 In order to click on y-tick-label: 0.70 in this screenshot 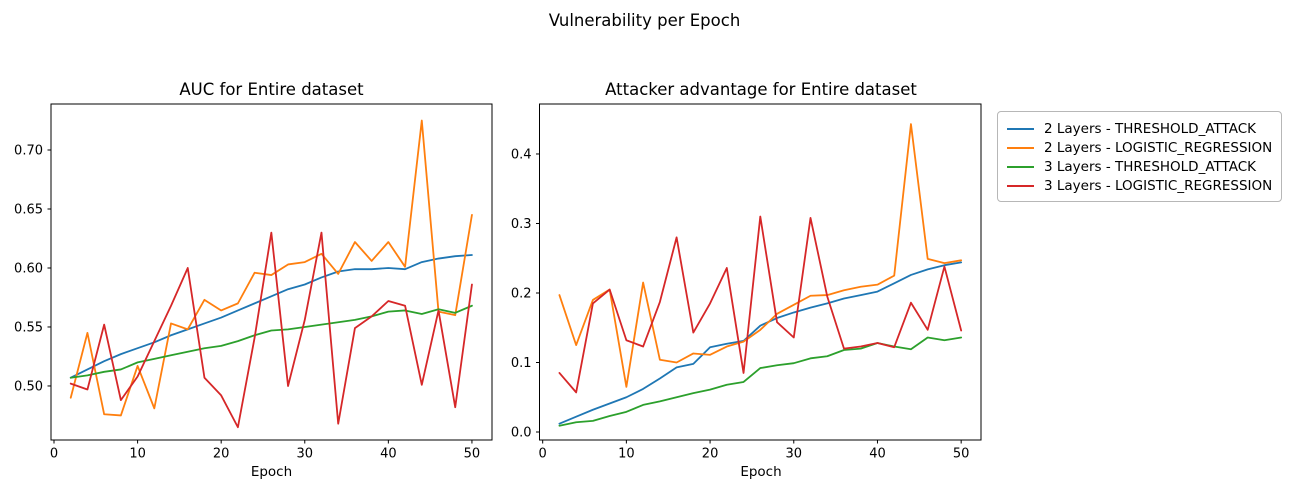, I will do `click(28, 151)`.